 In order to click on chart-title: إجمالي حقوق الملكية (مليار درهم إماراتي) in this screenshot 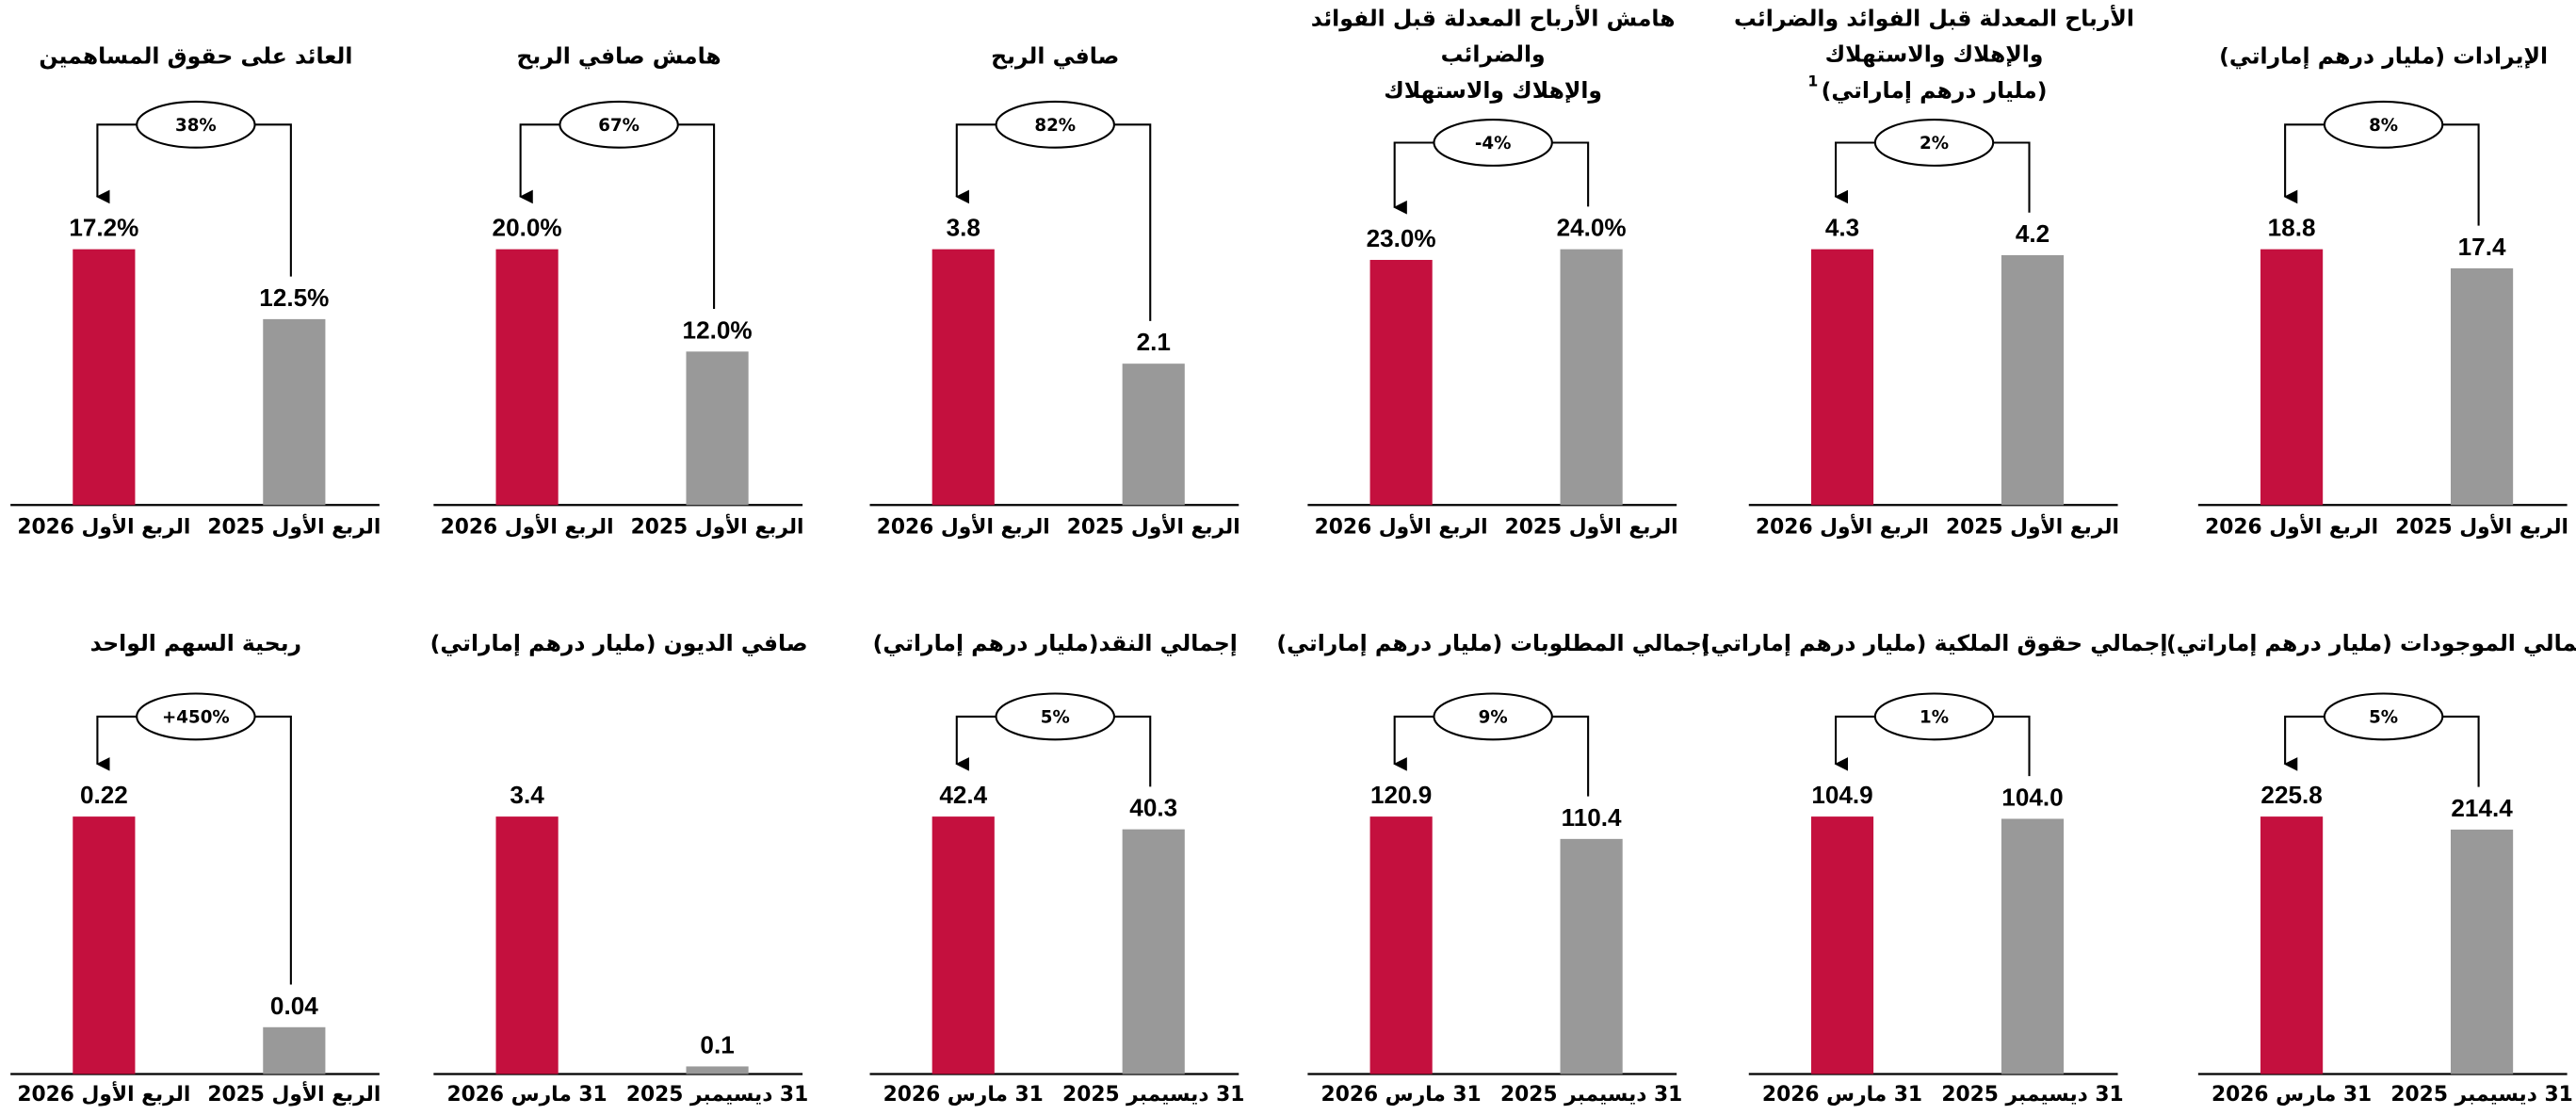, I will do `click(1935, 644)`.